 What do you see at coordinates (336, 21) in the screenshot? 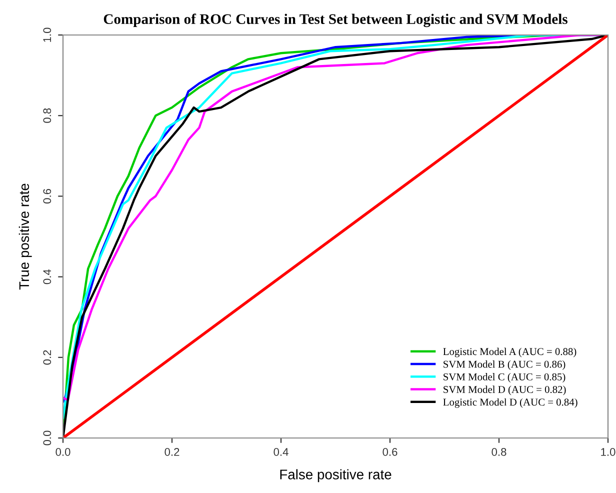
I see `chart-title: Comparison of ROC Curves in Test Set between Logistic and SVM Models` at bounding box center [336, 21].